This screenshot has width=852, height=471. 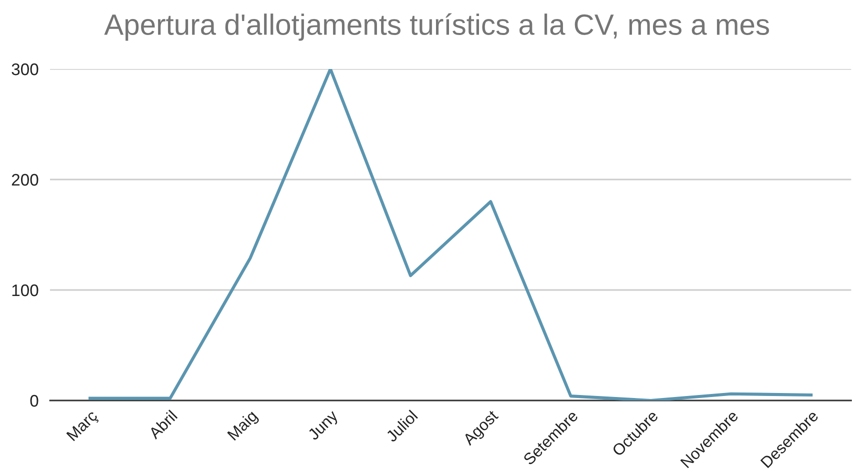 I want to click on y-tick-label: 0, so click(x=34, y=400).